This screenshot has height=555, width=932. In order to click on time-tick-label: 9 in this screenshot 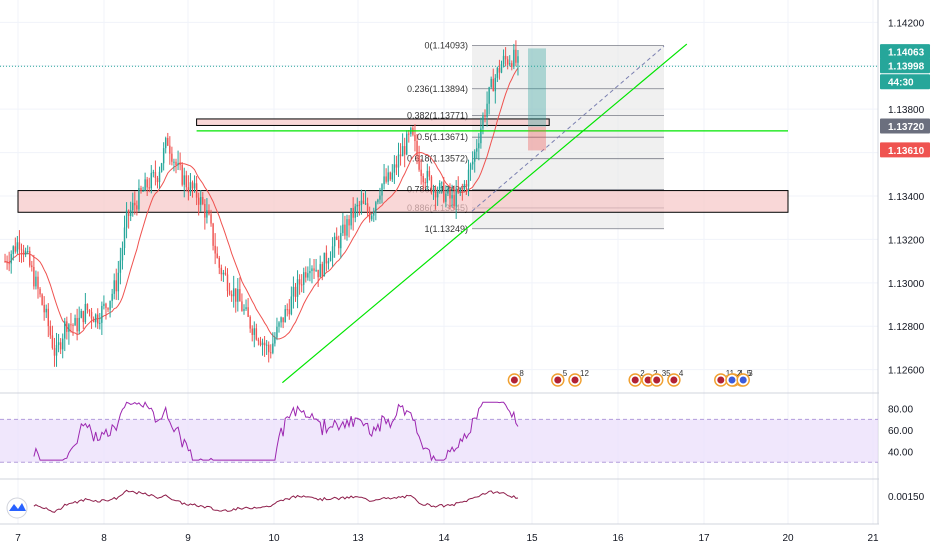, I will do `click(188, 538)`.